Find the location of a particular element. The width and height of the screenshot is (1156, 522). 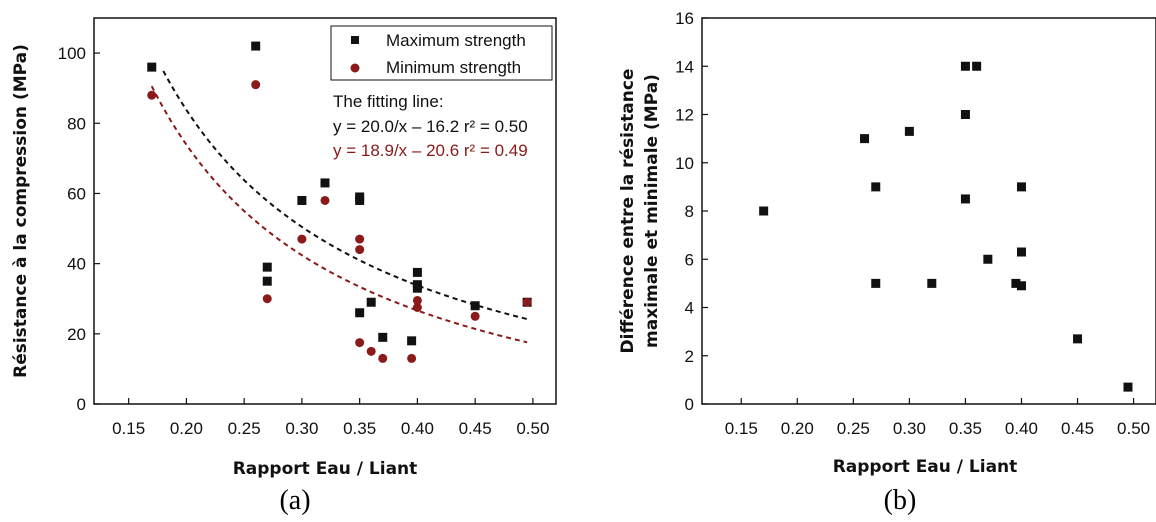

panel-a-y-tick-label: 0 is located at coordinates (81, 404).